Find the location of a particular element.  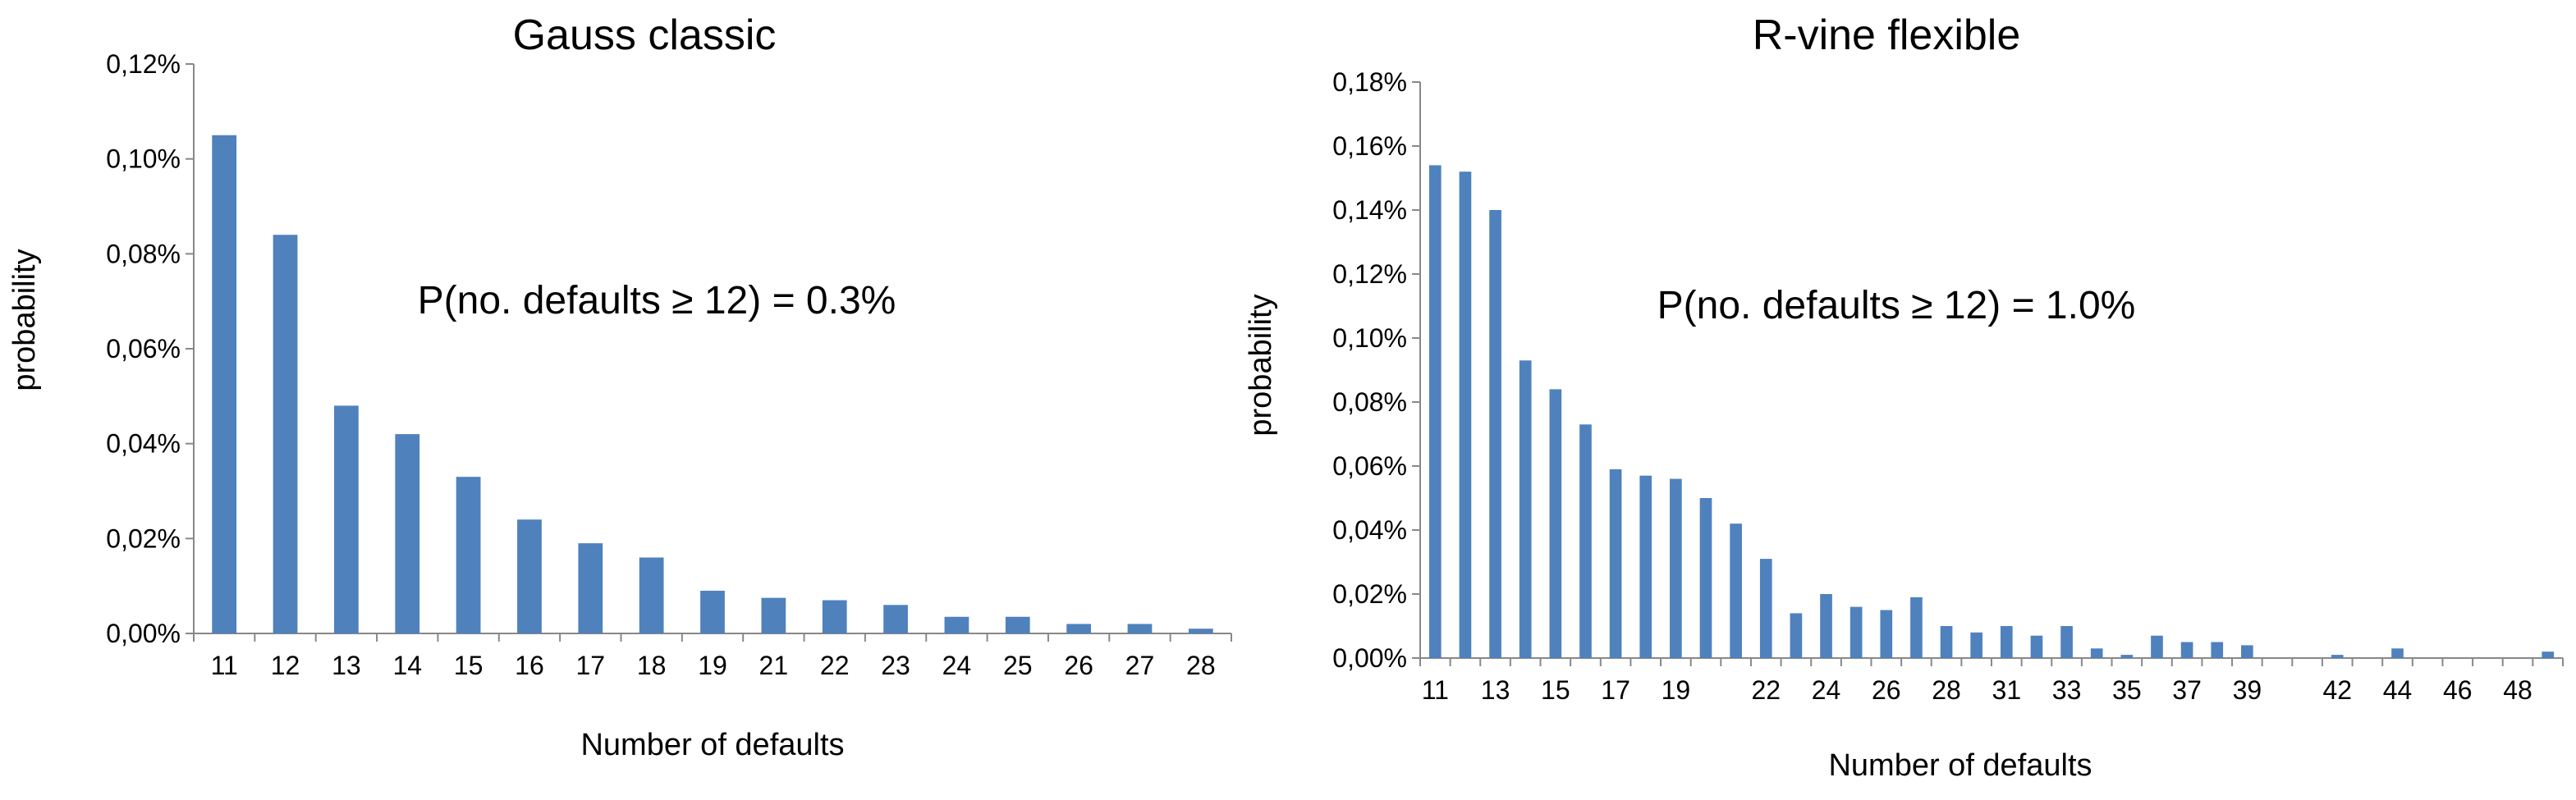

x-tick-label: 31 is located at coordinates (2007, 690).